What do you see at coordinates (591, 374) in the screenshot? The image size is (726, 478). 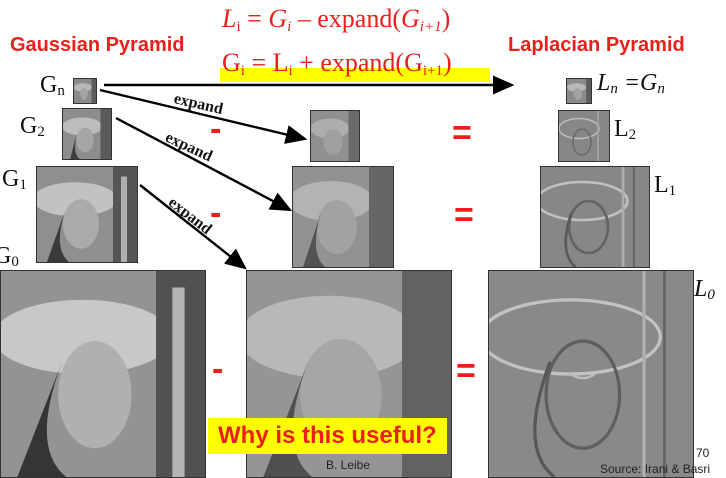 I see `laplacian-image-l0` at bounding box center [591, 374].